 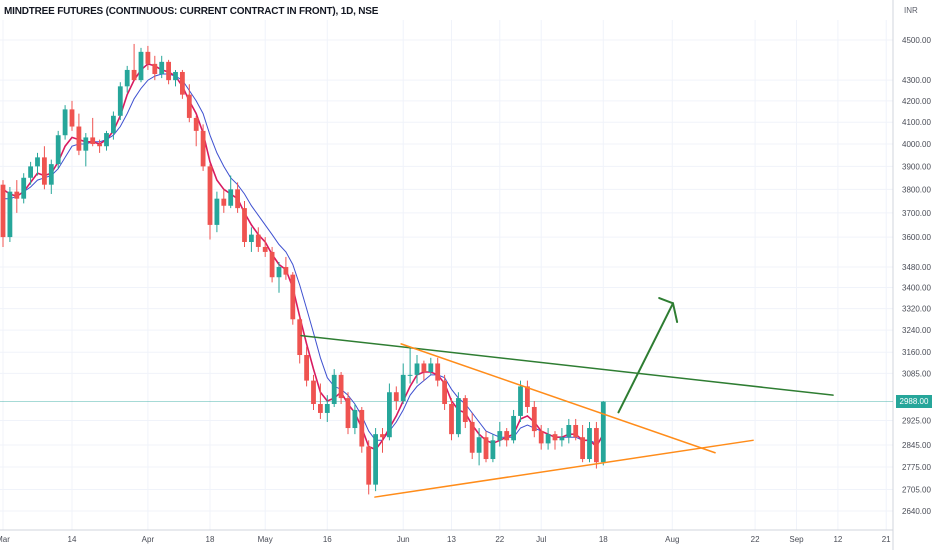 I want to click on breakout-arrow-head-right, so click(x=675, y=312).